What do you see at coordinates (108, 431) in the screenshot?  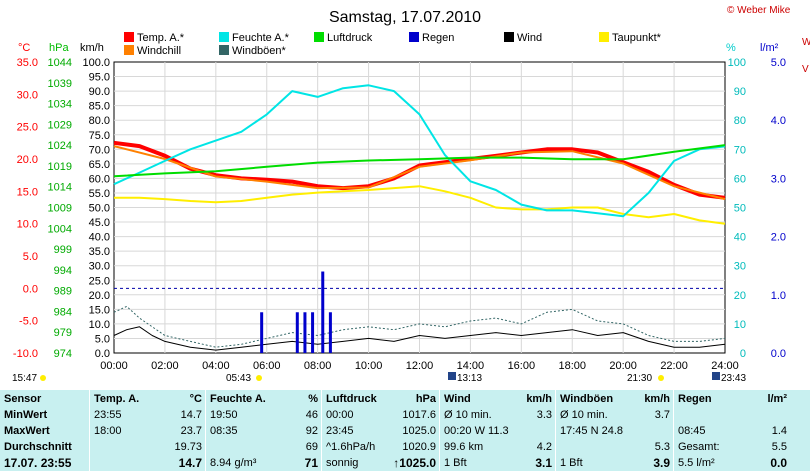 I see `temp-max-time: 18:00` at bounding box center [108, 431].